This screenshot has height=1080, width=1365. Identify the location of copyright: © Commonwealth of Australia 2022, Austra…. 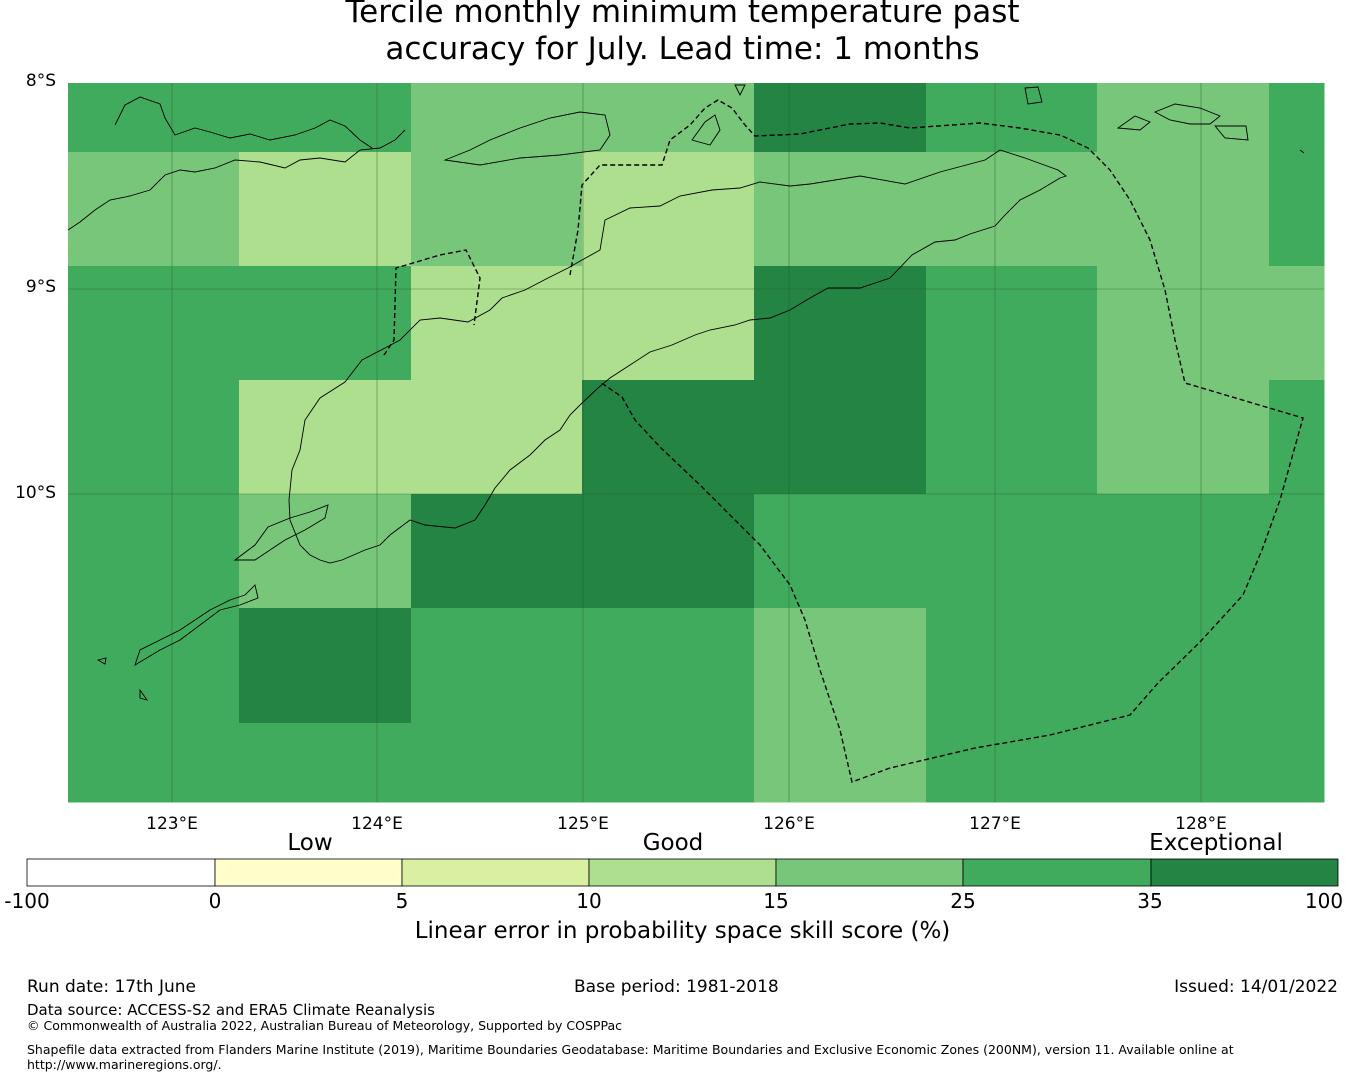
(324, 1025).